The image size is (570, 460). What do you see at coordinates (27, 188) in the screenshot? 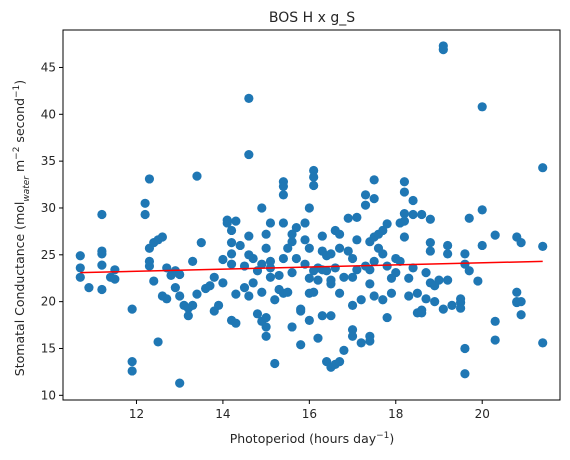
I see `y-axis-label-sub: water` at bounding box center [27, 188].